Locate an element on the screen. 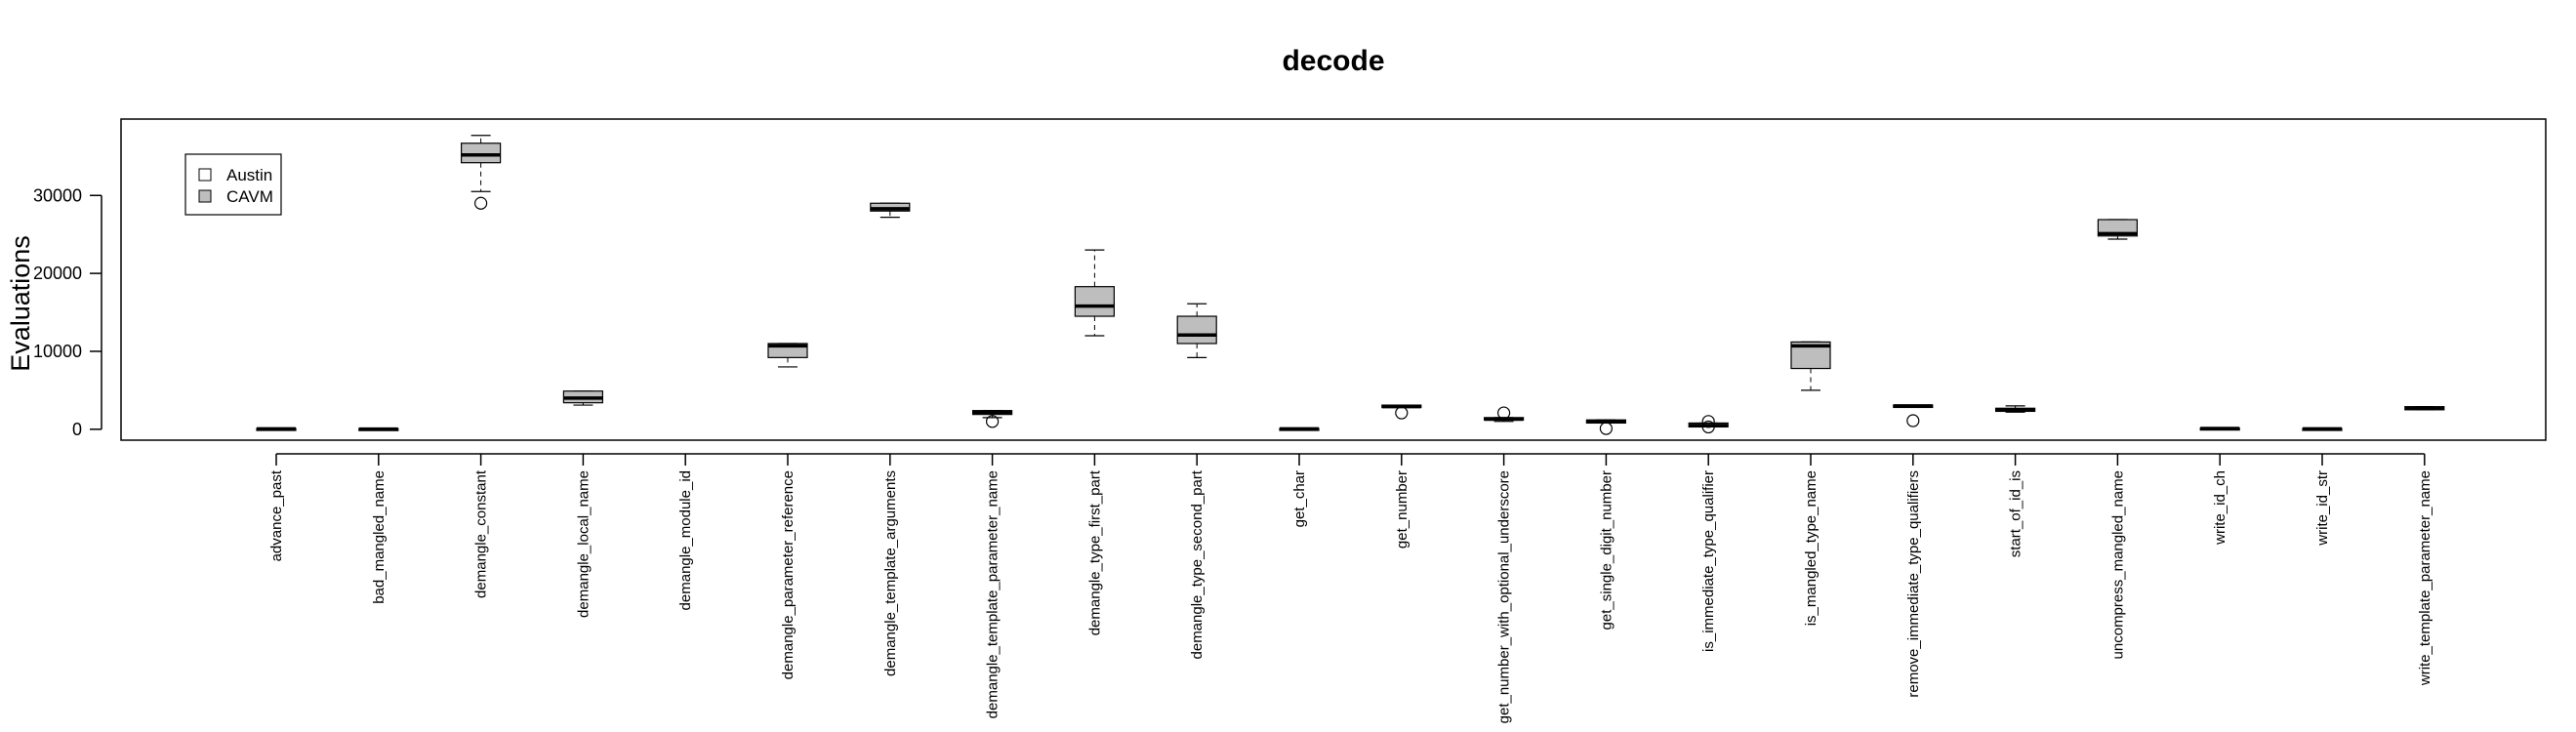 The width and height of the screenshot is (2576, 732). box-start-of-id-is is located at coordinates (2015, 409).